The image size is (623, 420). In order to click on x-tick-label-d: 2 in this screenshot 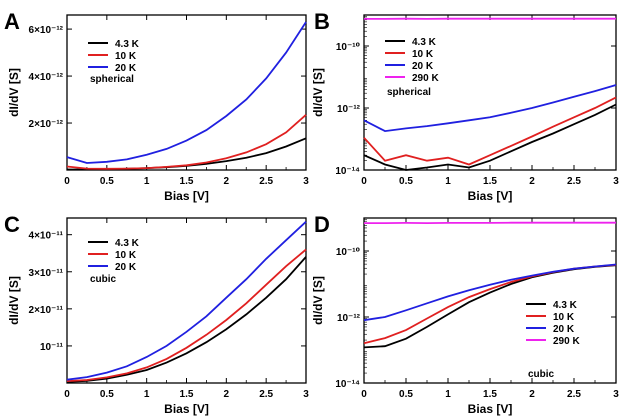, I will do `click(532, 394)`.